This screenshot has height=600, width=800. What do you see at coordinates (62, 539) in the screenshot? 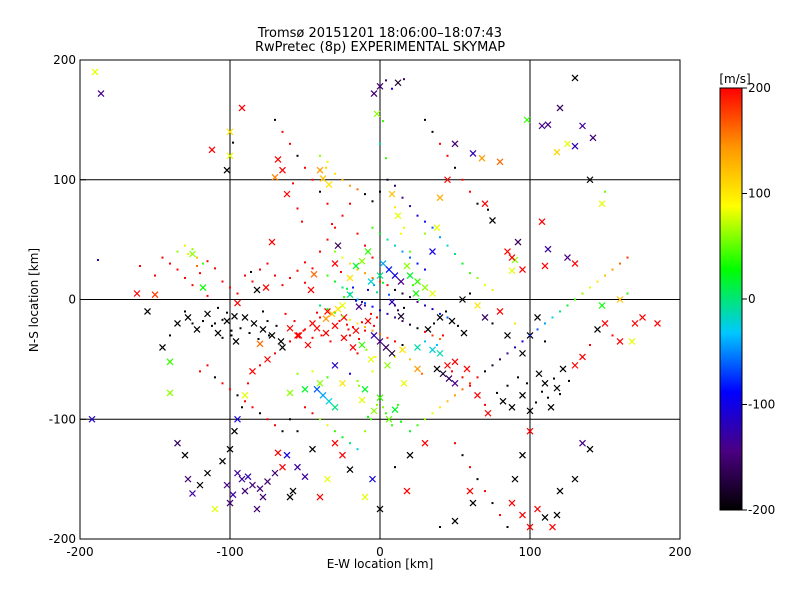
I see `y-tick-label: -200` at bounding box center [62, 539].